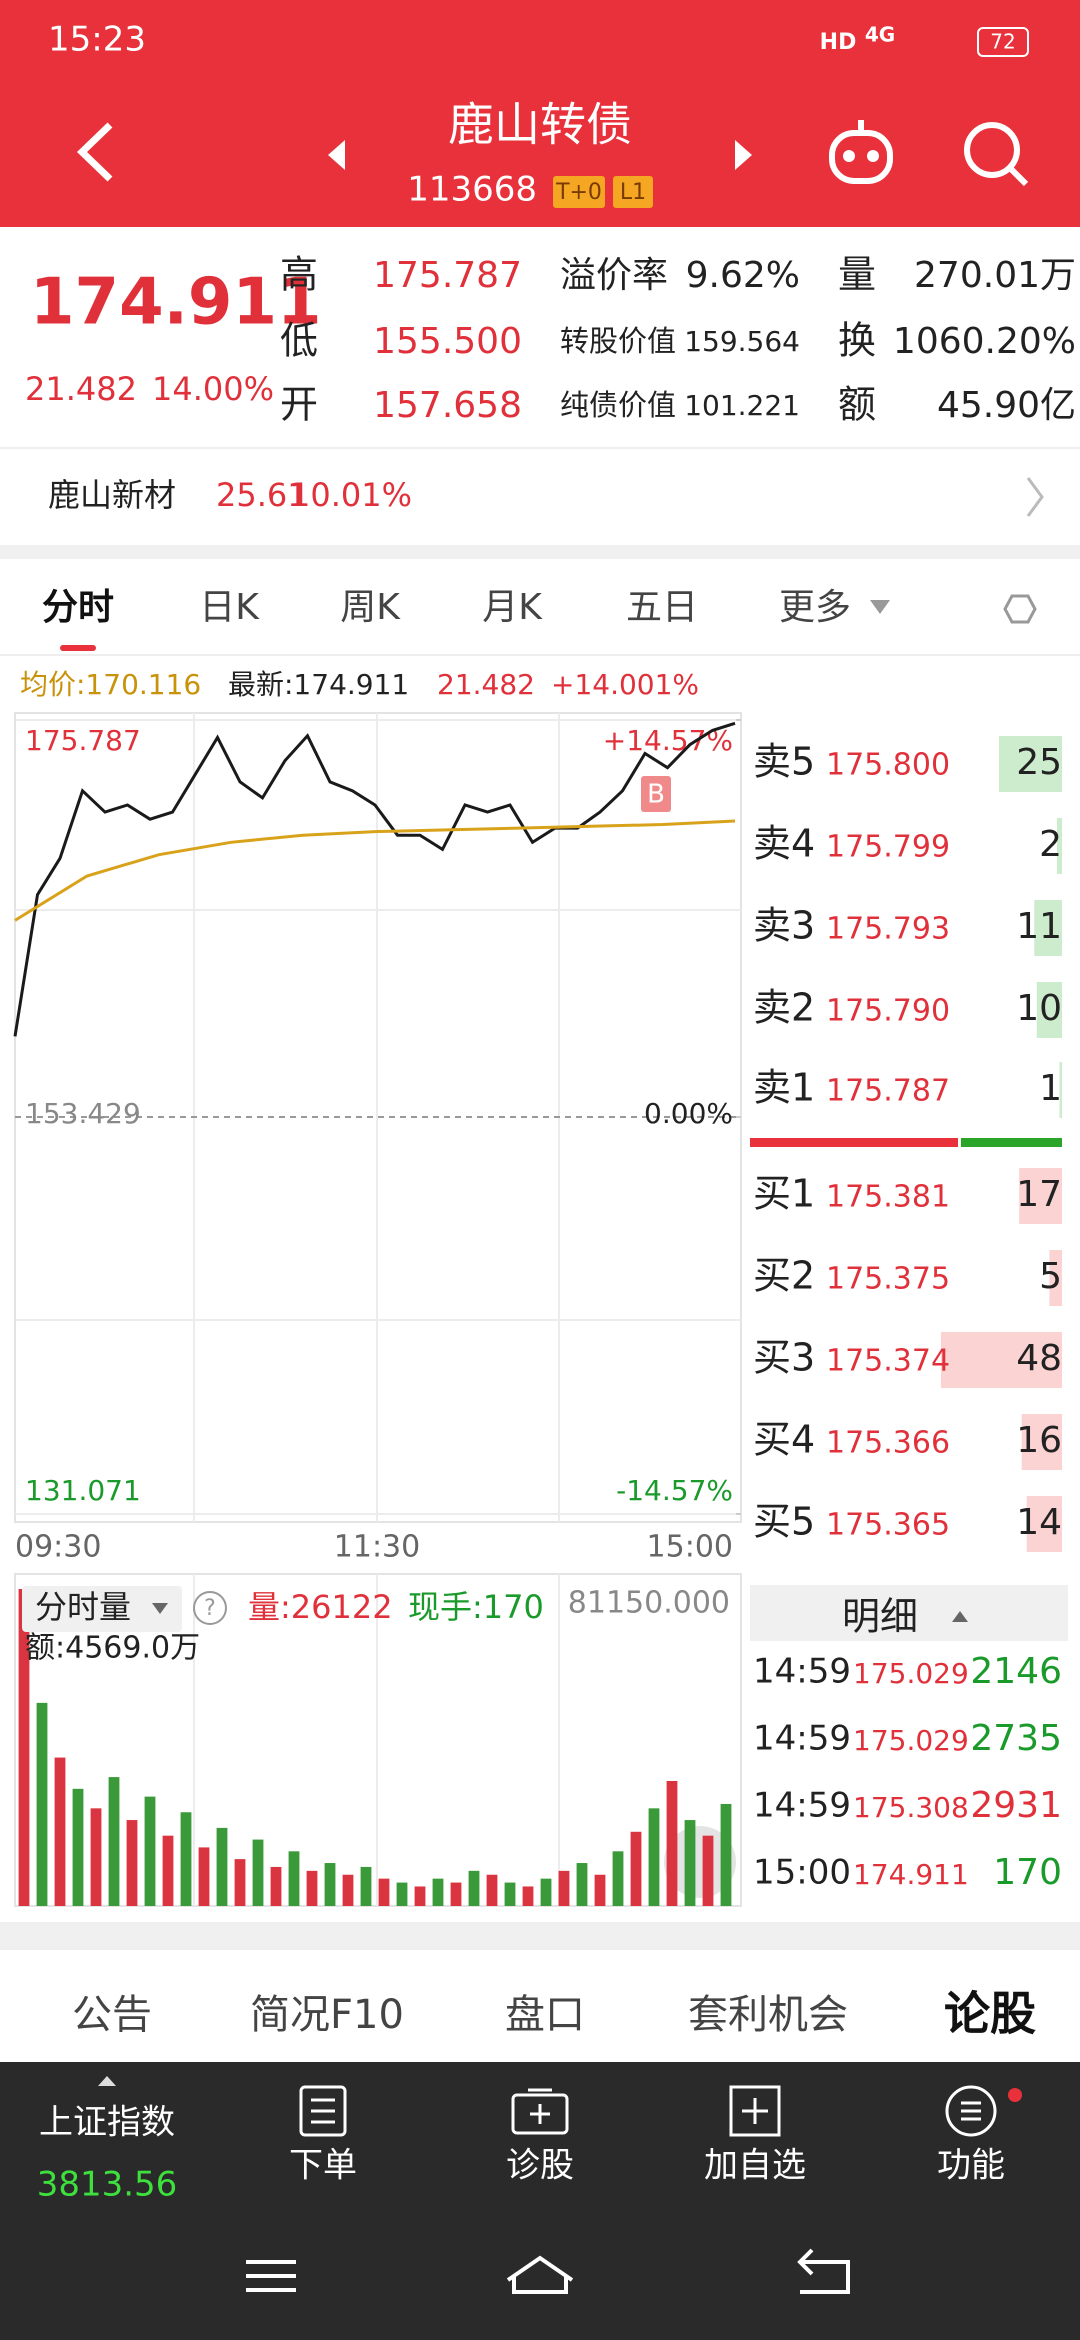 The image size is (1080, 2340). I want to click on book-price: 175.374, so click(888, 1361).